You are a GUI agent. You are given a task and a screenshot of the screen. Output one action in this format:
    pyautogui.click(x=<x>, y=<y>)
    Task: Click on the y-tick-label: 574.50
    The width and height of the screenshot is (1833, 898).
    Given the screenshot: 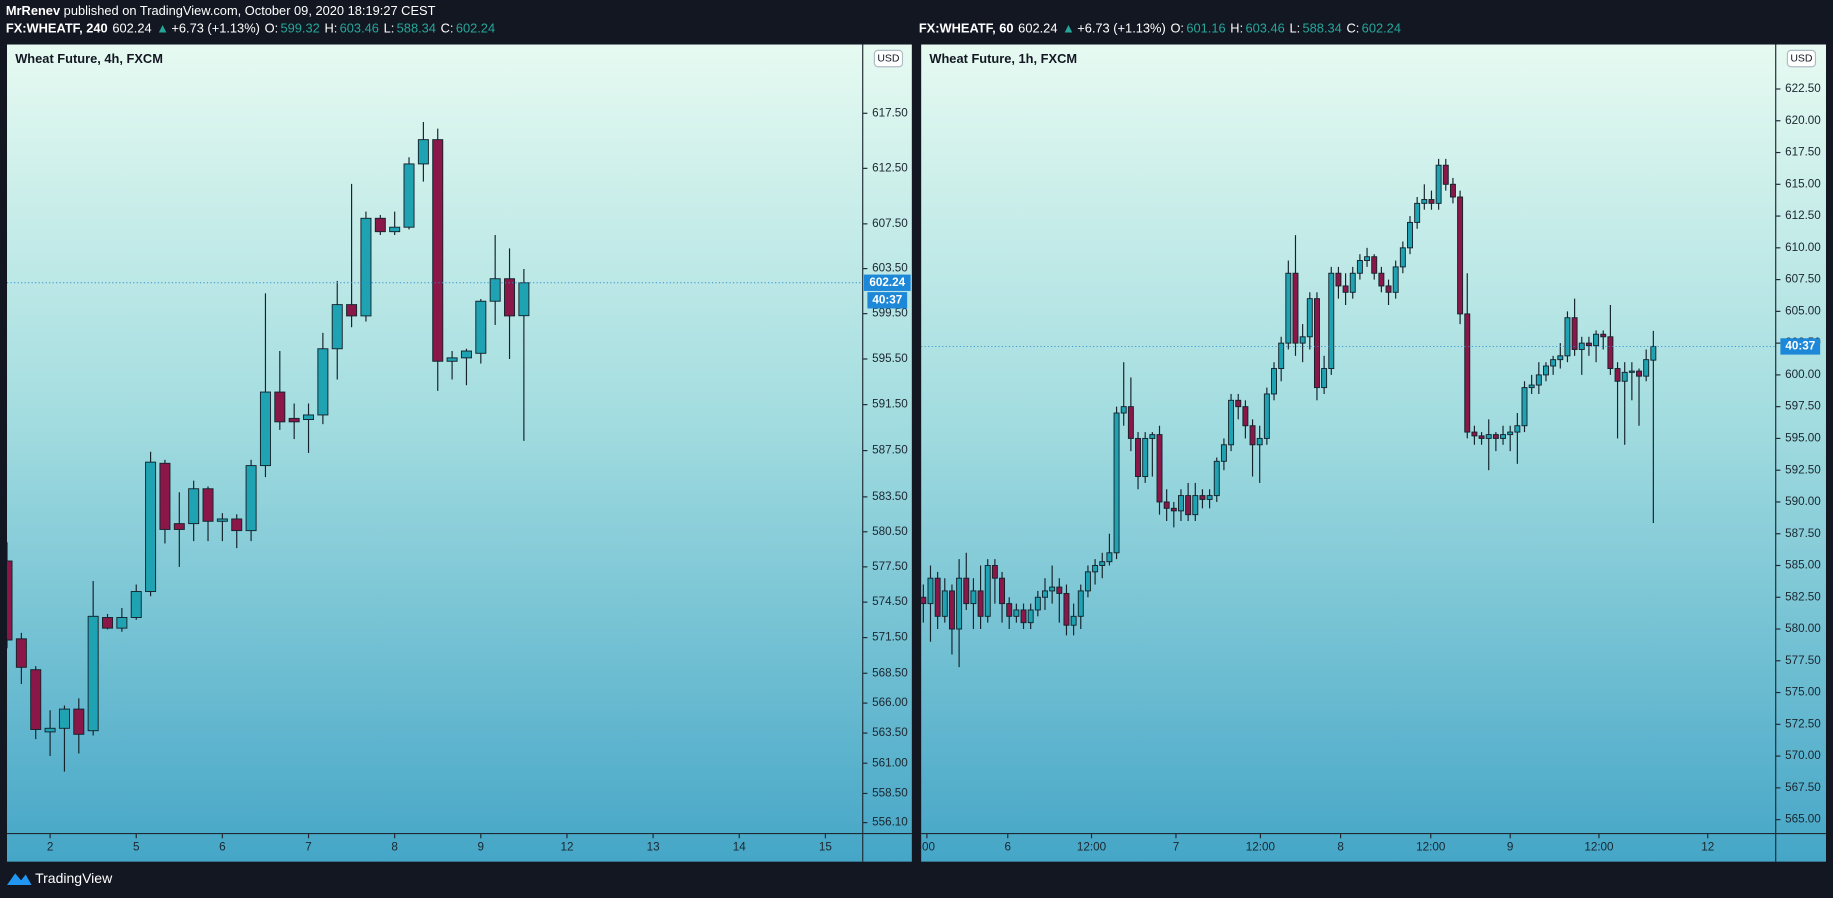 What is the action you would take?
    pyautogui.click(x=890, y=601)
    